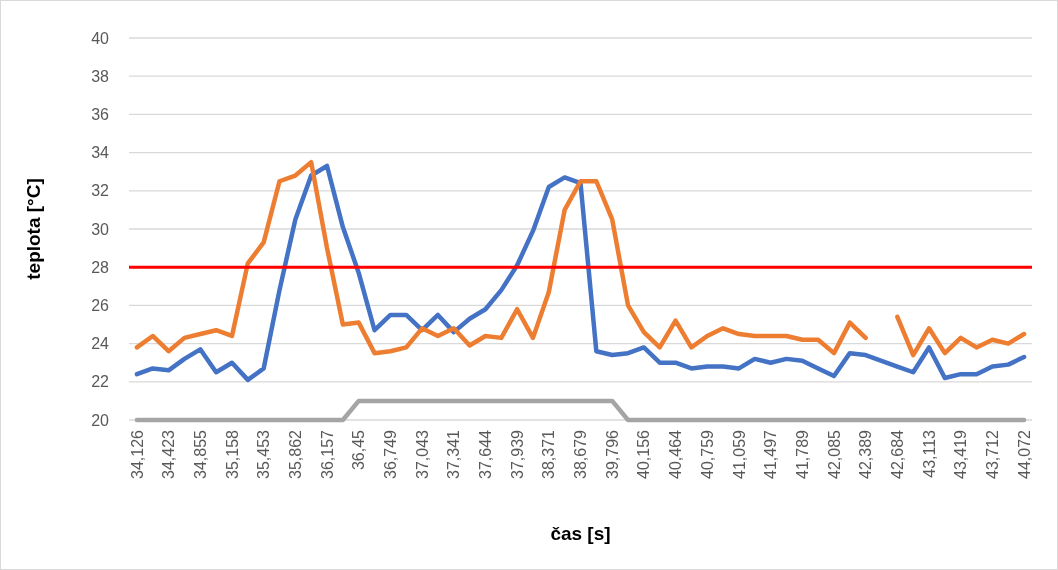 The height and width of the screenshot is (570, 1058). What do you see at coordinates (264, 454) in the screenshot?
I see `x-tick-label: 35,453` at bounding box center [264, 454].